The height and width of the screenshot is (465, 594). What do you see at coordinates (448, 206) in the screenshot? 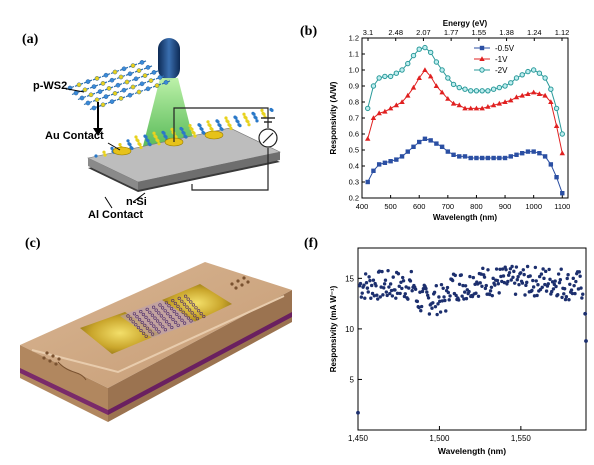
I see `x-tick-label: 700` at bounding box center [448, 206].